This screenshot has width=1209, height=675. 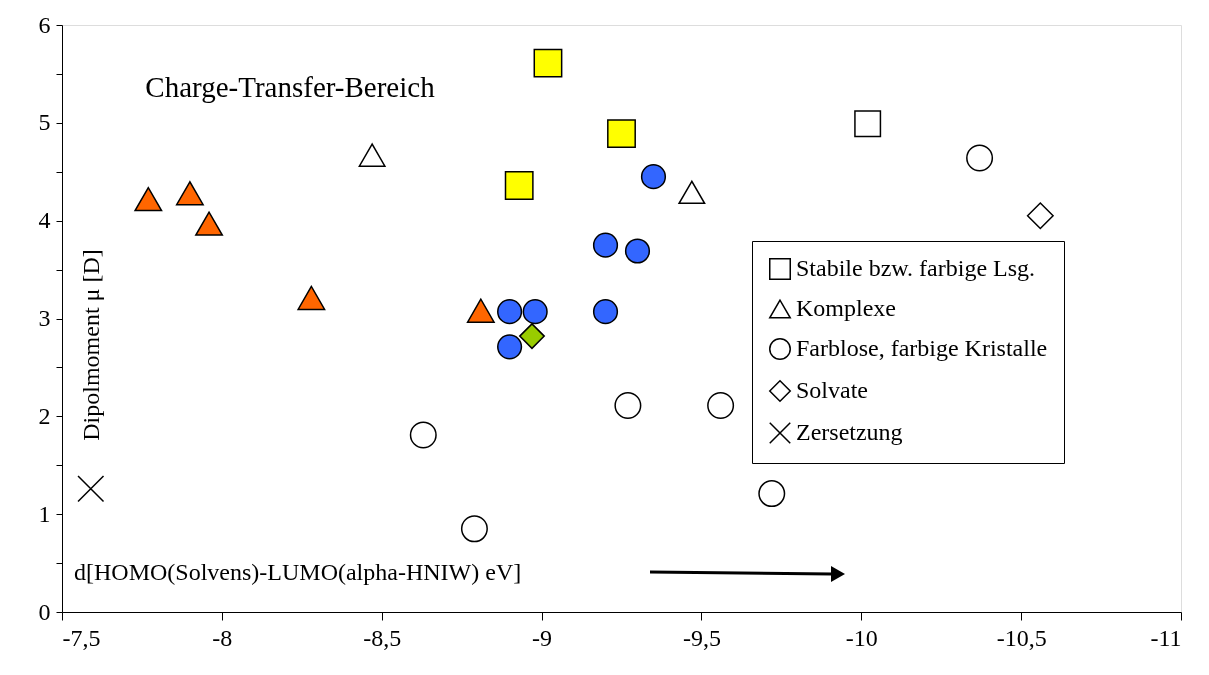 I want to click on y-tick-label: 0, so click(x=44, y=611).